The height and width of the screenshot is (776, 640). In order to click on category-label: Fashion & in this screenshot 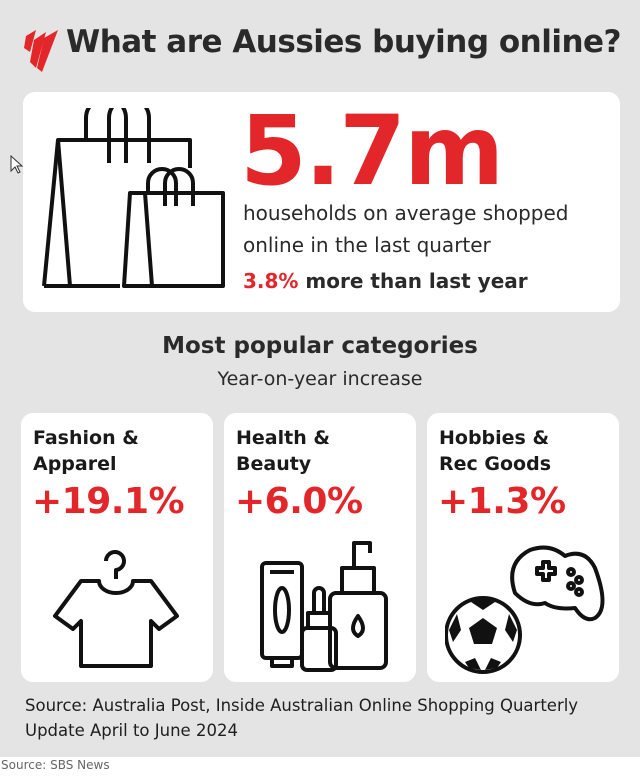, I will do `click(86, 438)`.